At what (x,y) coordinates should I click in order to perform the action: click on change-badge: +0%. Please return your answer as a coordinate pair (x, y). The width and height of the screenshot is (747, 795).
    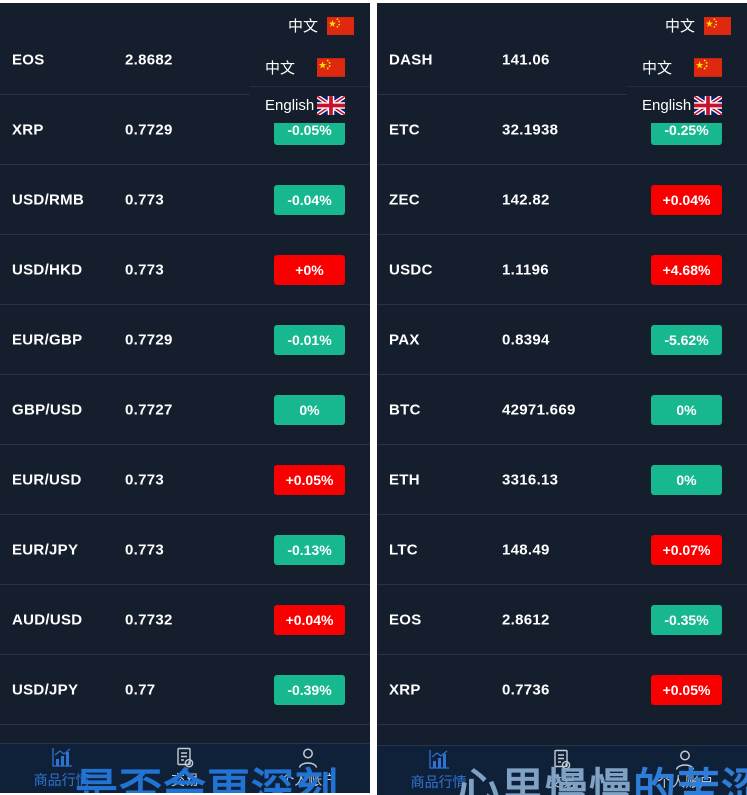
    Looking at the image, I should click on (309, 269).